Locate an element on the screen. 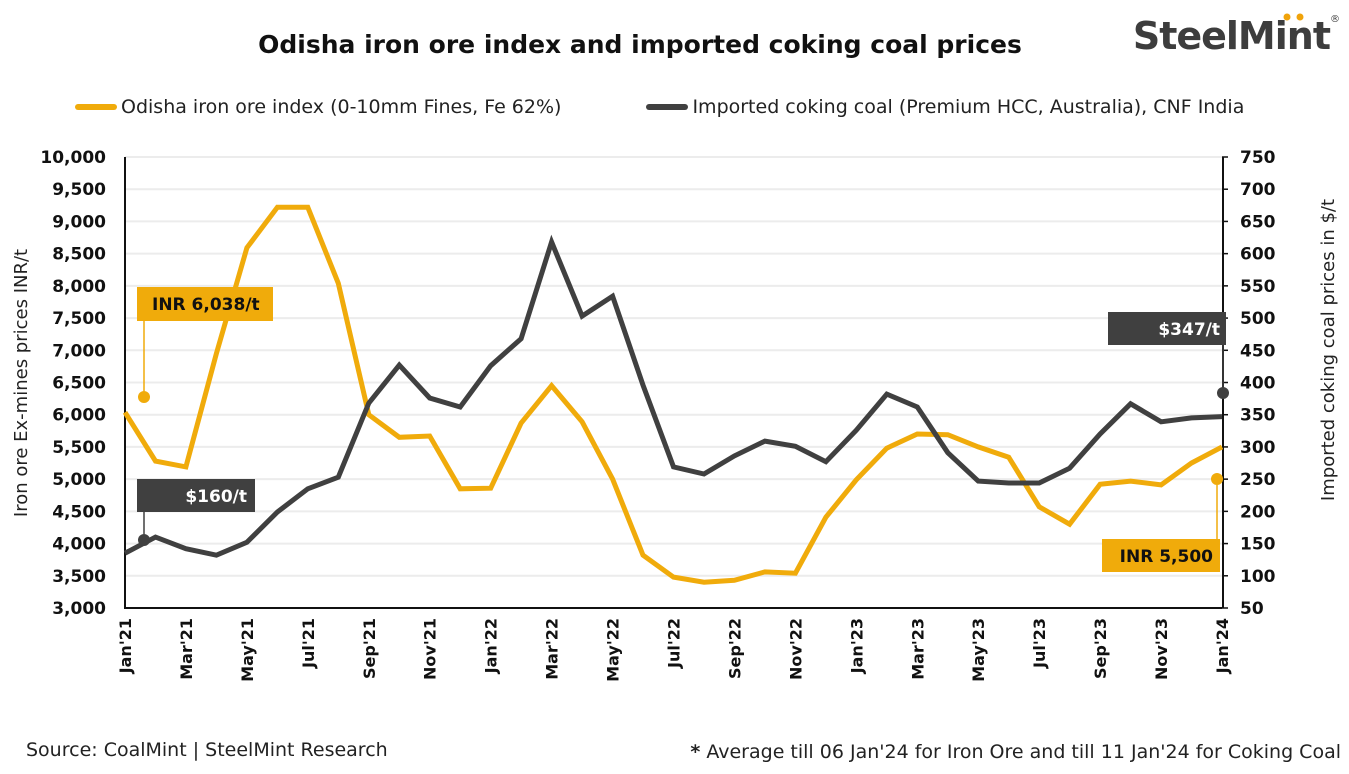 This screenshot has width=1349, height=774. x-tick-label: Mar'21 is located at coordinates (186, 649).